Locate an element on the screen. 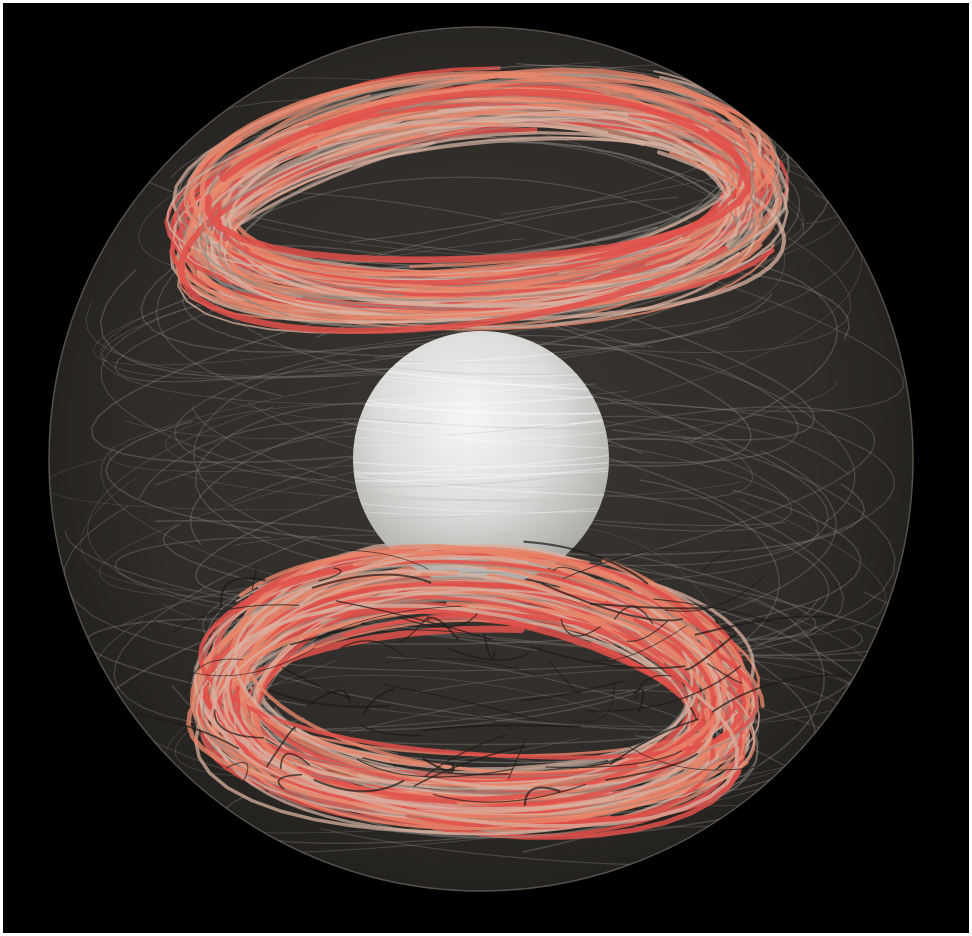 The image size is (972, 936). inner-core-streaks is located at coordinates (481, 461).